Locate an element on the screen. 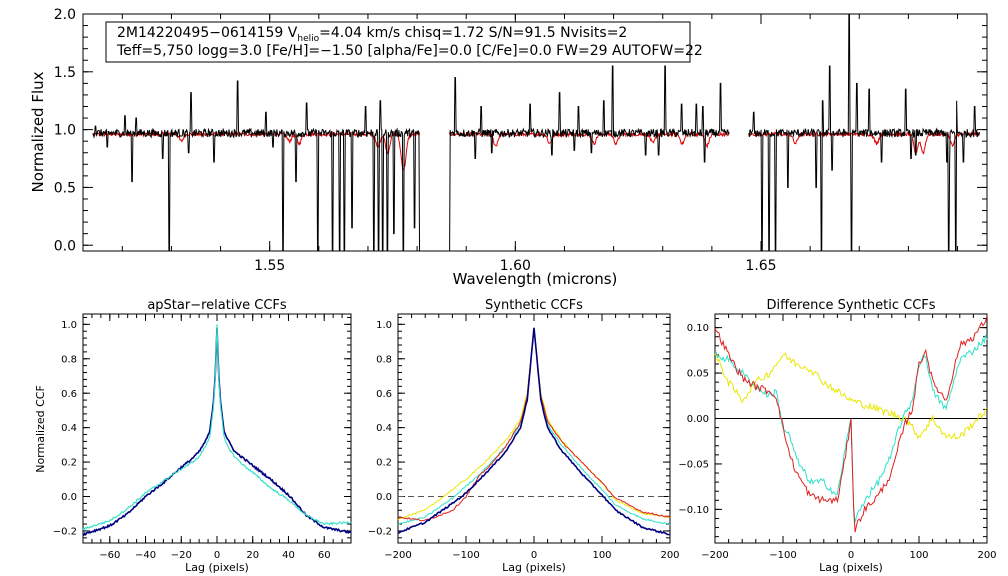 This screenshot has width=1008, height=576. ccf1-lines is located at coordinates (217, 430).